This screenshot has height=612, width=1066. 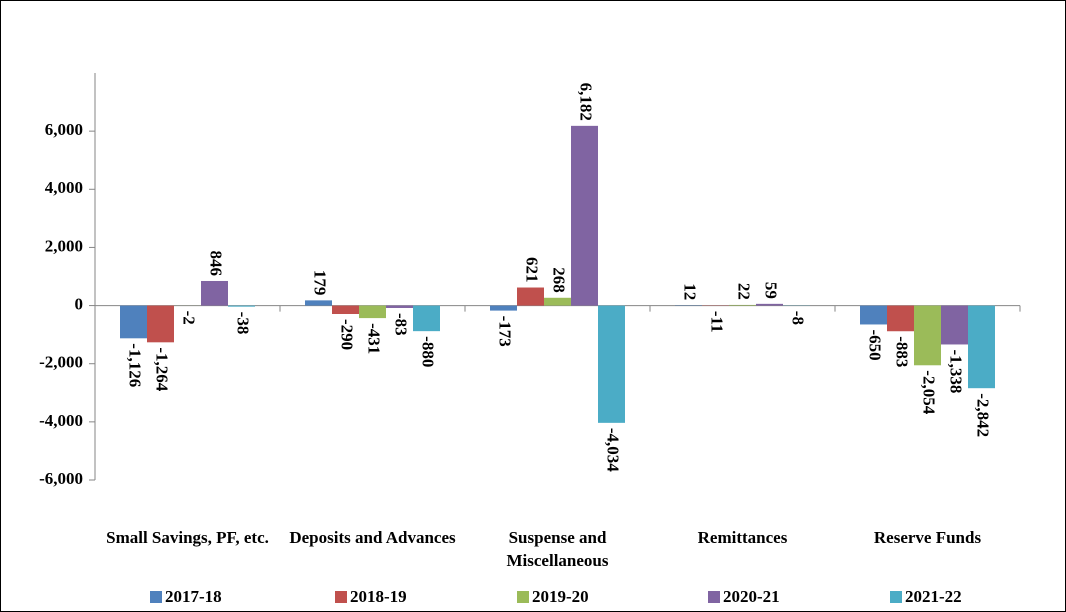 I want to click on data-label: 6,182, so click(x=586, y=102).